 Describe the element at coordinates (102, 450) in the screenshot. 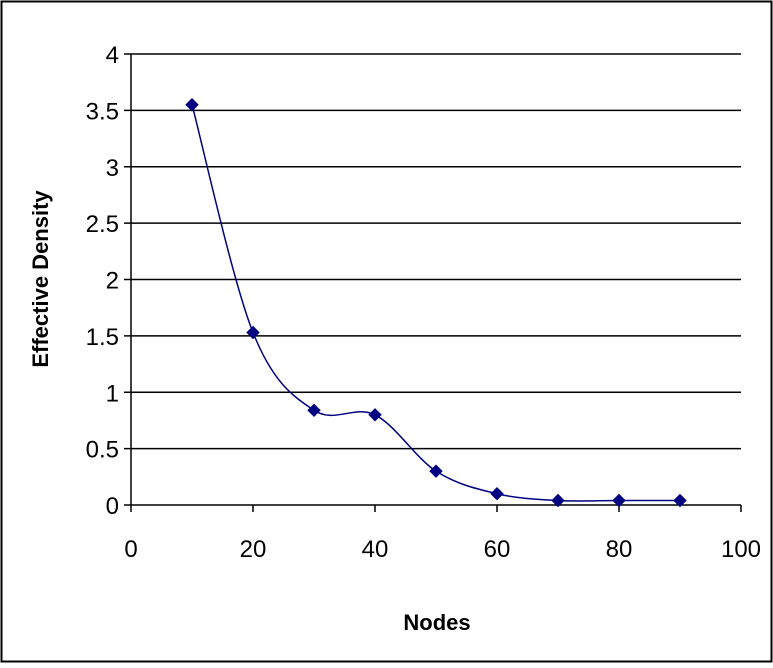

I see `y-tick-label: 0.5` at that location.